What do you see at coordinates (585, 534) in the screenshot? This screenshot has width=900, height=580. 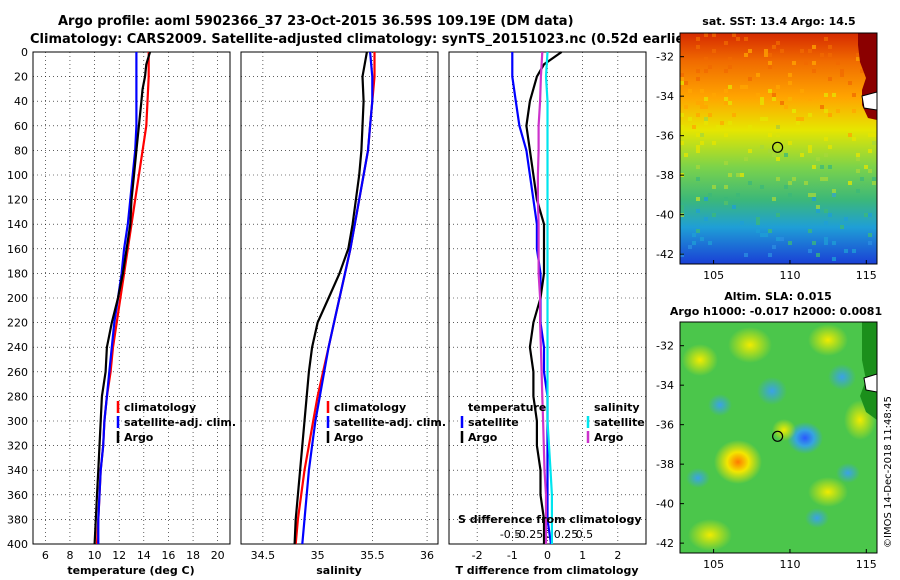 I see `s-tick-label: 0.5` at bounding box center [585, 534].